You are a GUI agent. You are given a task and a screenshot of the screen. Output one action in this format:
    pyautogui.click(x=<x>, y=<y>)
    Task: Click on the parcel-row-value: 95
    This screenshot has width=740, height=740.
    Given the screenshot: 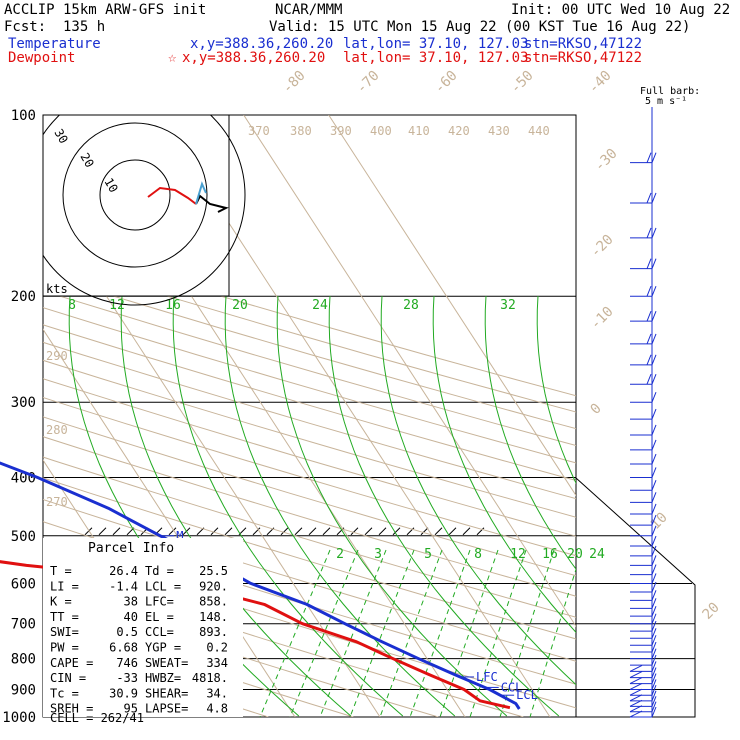 What is the action you would take?
    pyautogui.click(x=131, y=709)
    